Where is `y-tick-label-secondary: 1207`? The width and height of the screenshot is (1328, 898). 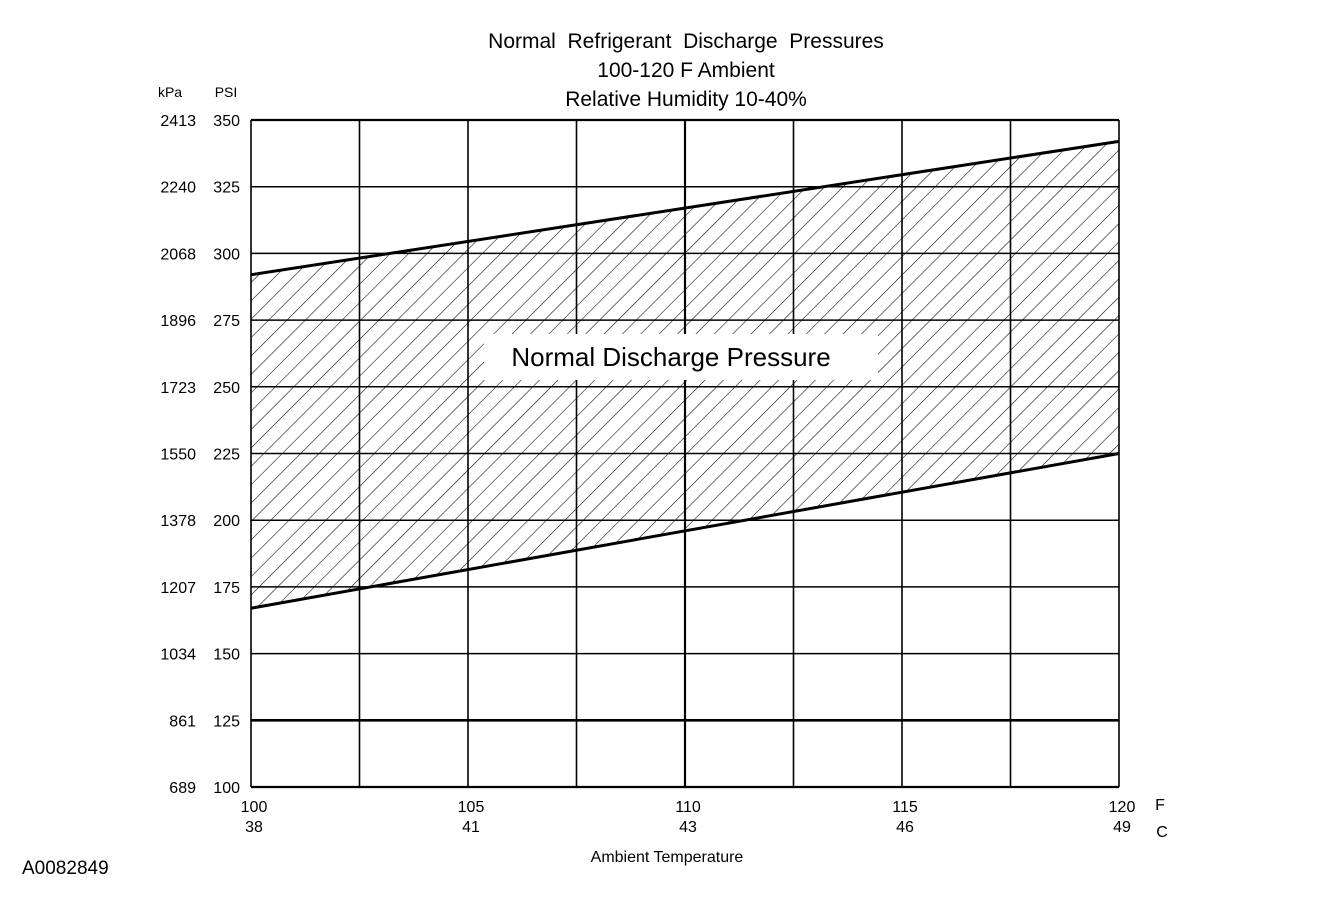
y-tick-label-secondary: 1207 is located at coordinates (178, 588).